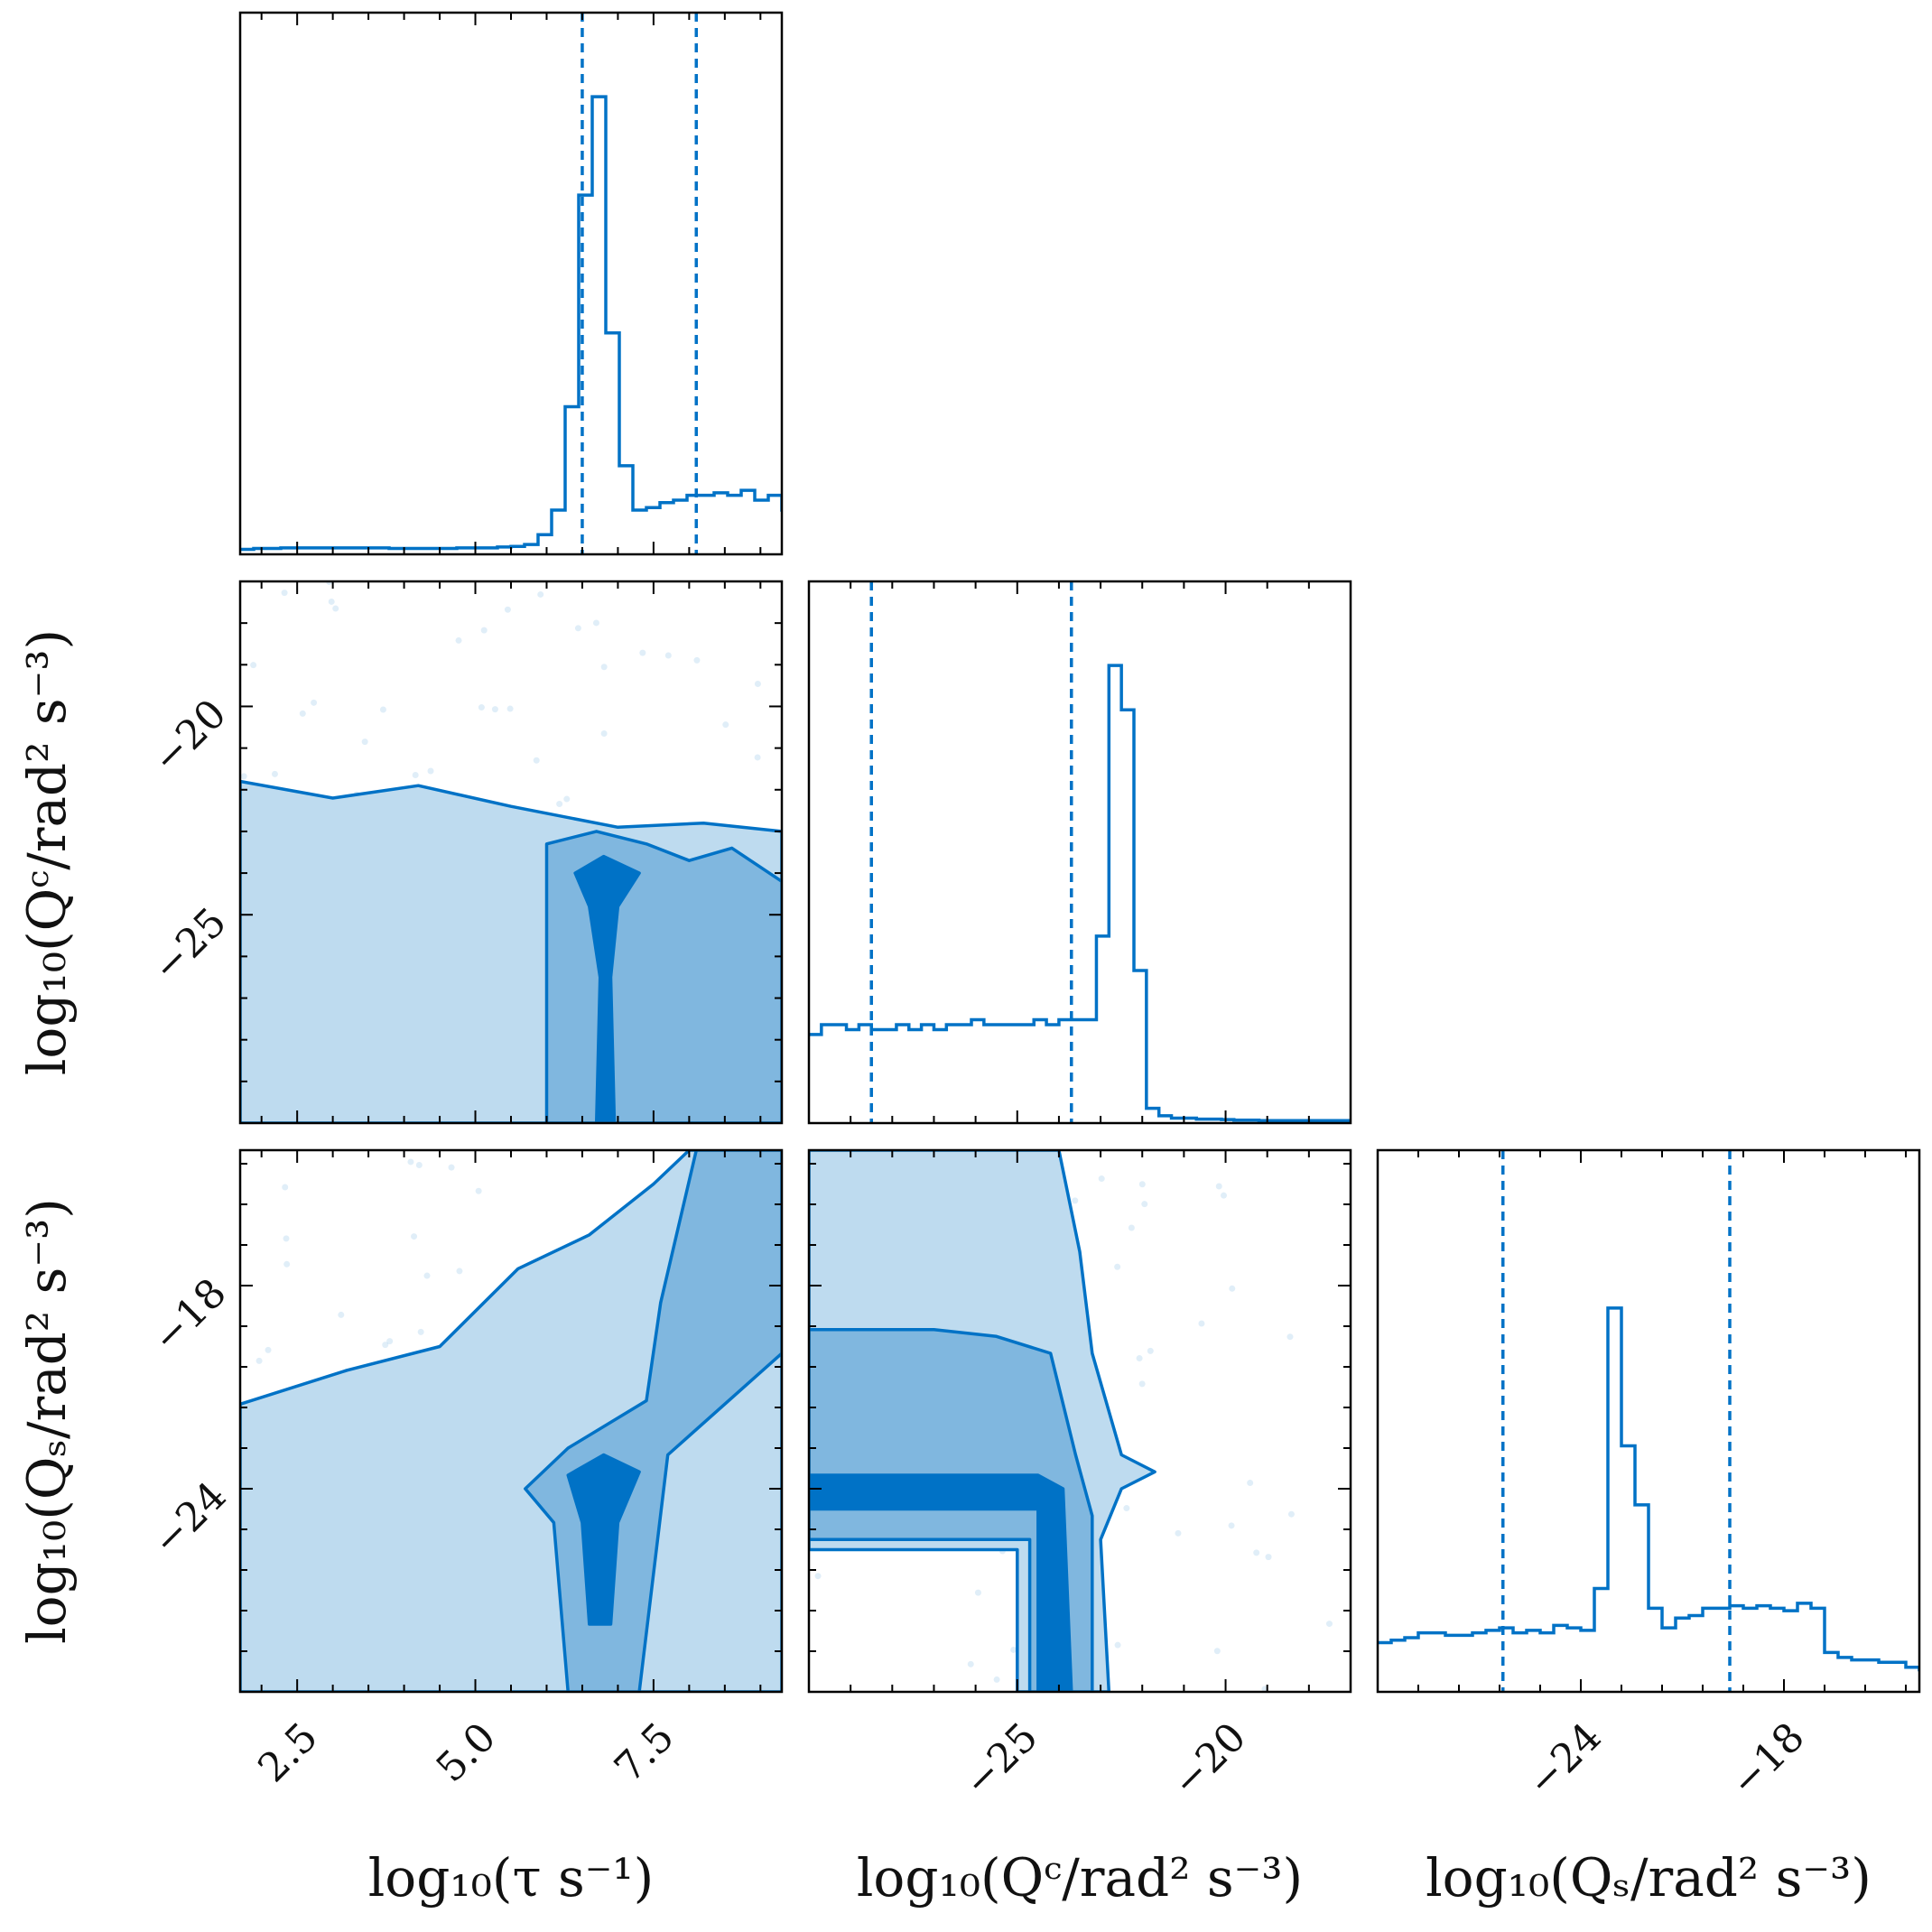 This screenshot has width=1932, height=1932. What do you see at coordinates (1649, 1878) in the screenshot?
I see `x-axis-label-qs: log₁₀(Qₛ/rad² s⁻³)` at bounding box center [1649, 1878].